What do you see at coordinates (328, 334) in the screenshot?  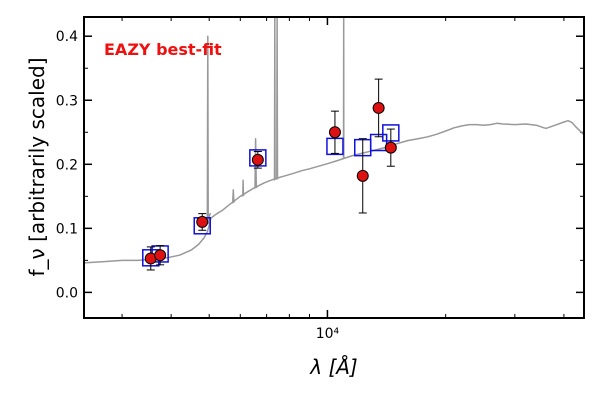 I see `x-tick-label: 10⁴` at bounding box center [328, 334].